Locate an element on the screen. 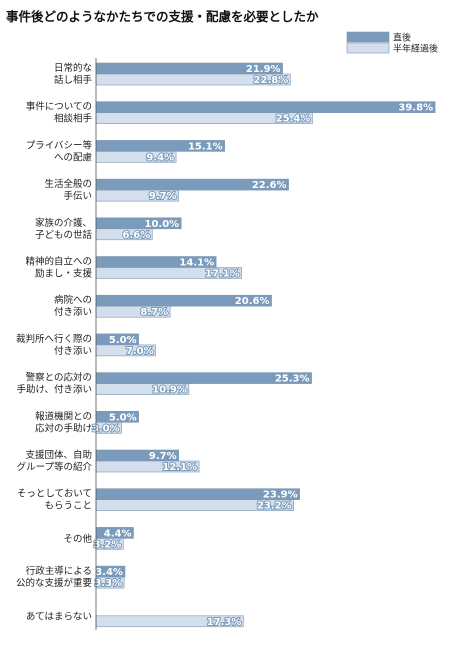  category-group: 家族の介護、子どもの世話 10.0%6.6% is located at coordinates (108, 229).